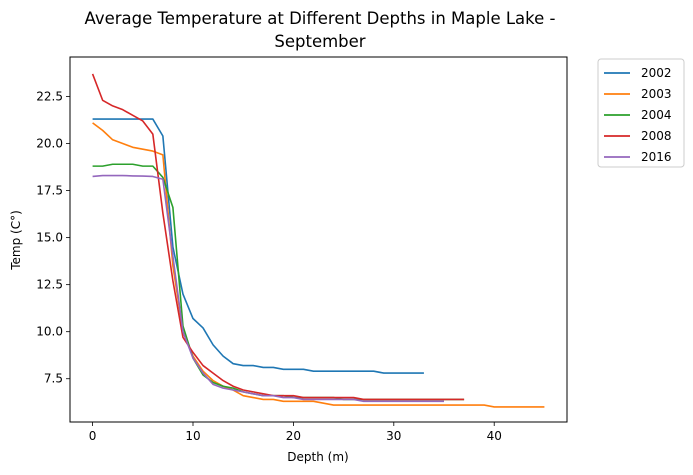 Image resolution: width=693 pixels, height=475 pixels. I want to click on y-axis: 7.5 10.0 12.5 15.0 17.5 20.0 22.5, so click(53, 238).